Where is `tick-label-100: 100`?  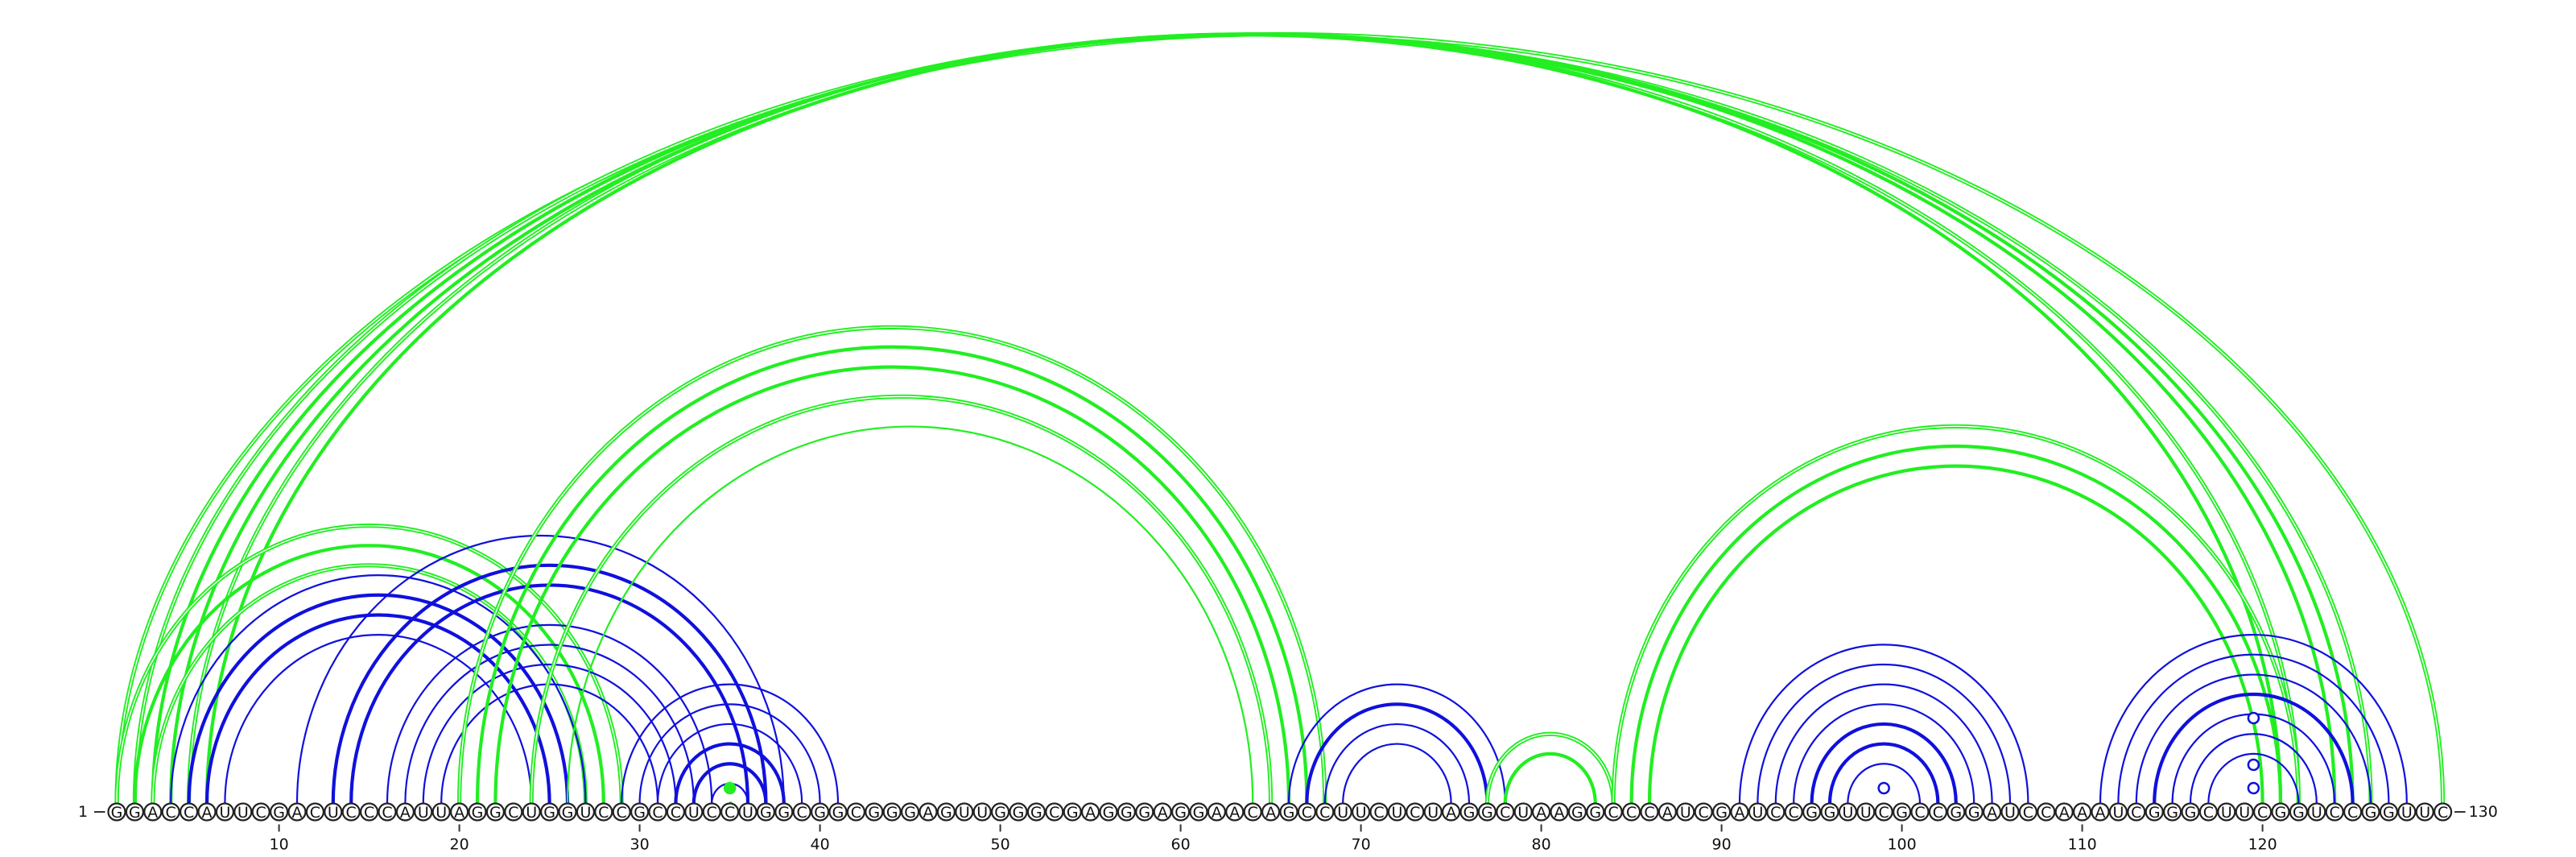
tick-label-100: 100 is located at coordinates (1901, 845).